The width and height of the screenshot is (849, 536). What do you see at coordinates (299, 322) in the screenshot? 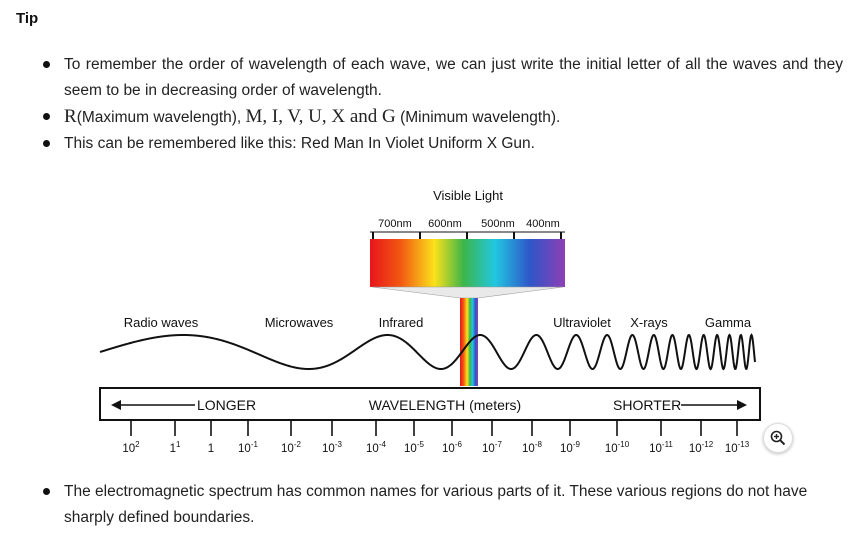
I see `region-label: Microwaves` at bounding box center [299, 322].